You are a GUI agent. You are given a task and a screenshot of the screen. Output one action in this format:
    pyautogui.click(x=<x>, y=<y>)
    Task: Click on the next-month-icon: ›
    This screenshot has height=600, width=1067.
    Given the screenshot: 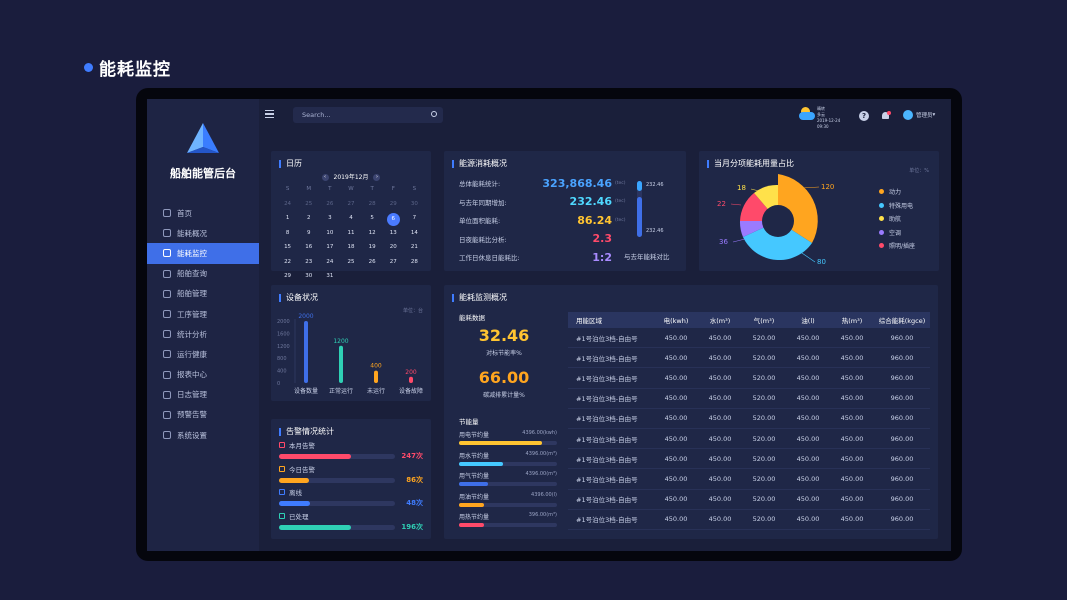 What is the action you would take?
    pyautogui.click(x=377, y=177)
    